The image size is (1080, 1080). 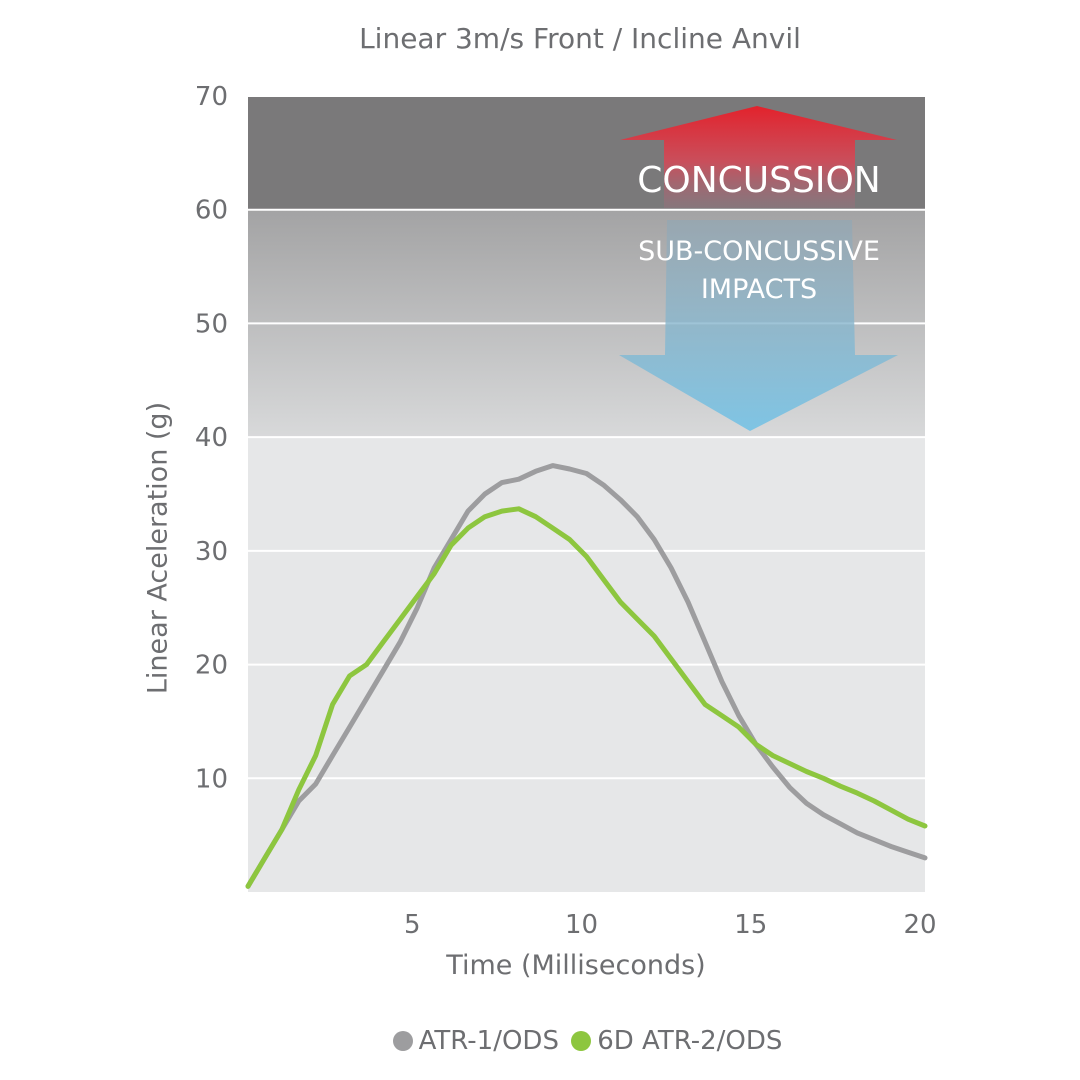 What do you see at coordinates (158, 548) in the screenshot?
I see `y-axis-label: Linear Aceleration (g)` at bounding box center [158, 548].